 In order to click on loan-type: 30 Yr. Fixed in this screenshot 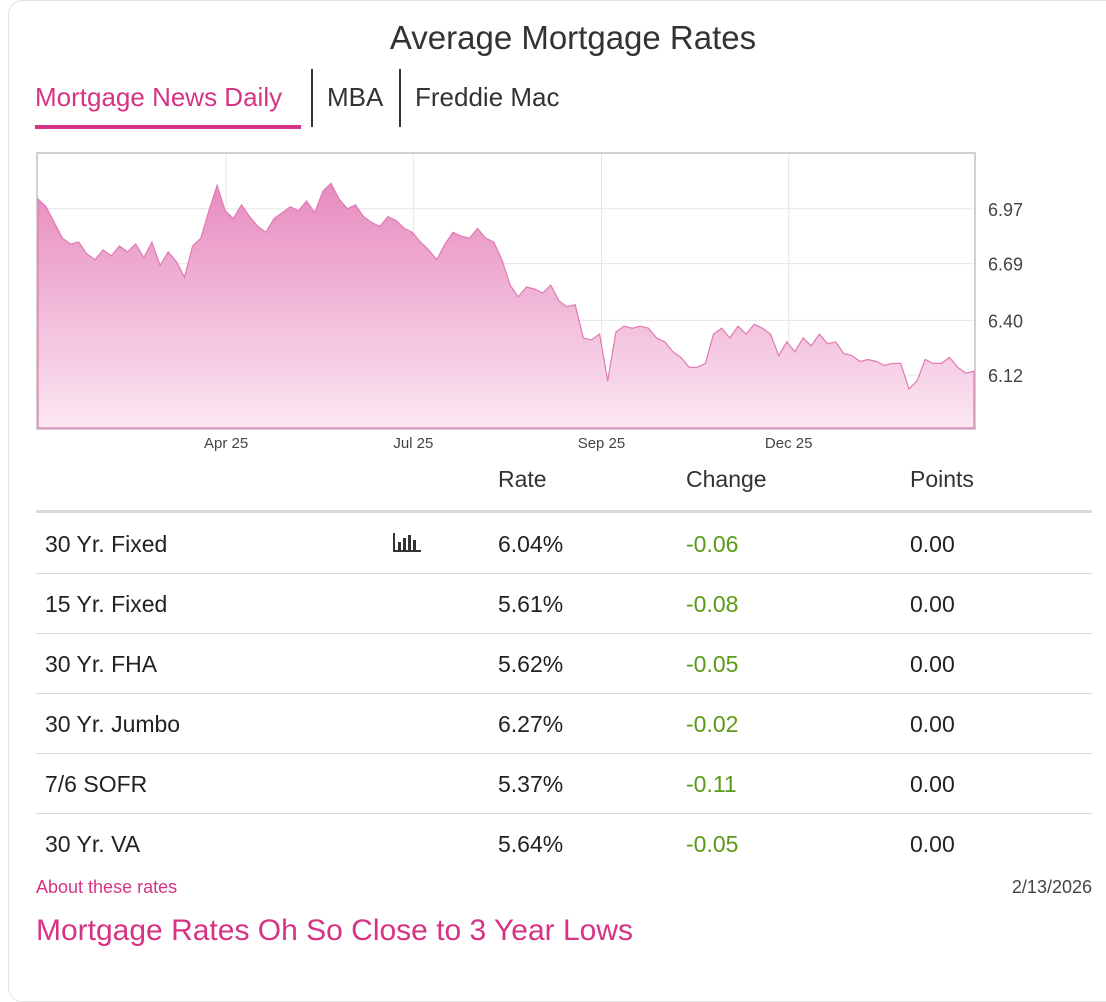, I will do `click(106, 544)`.